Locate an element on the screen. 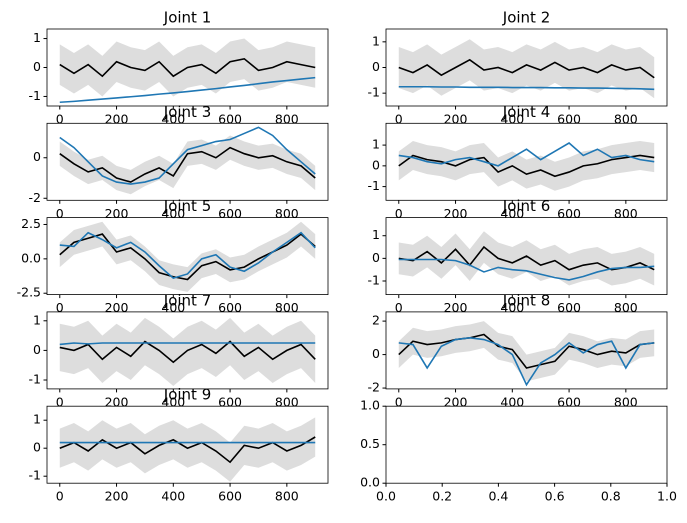  panel-title: Joint 5 is located at coordinates (187, 206).